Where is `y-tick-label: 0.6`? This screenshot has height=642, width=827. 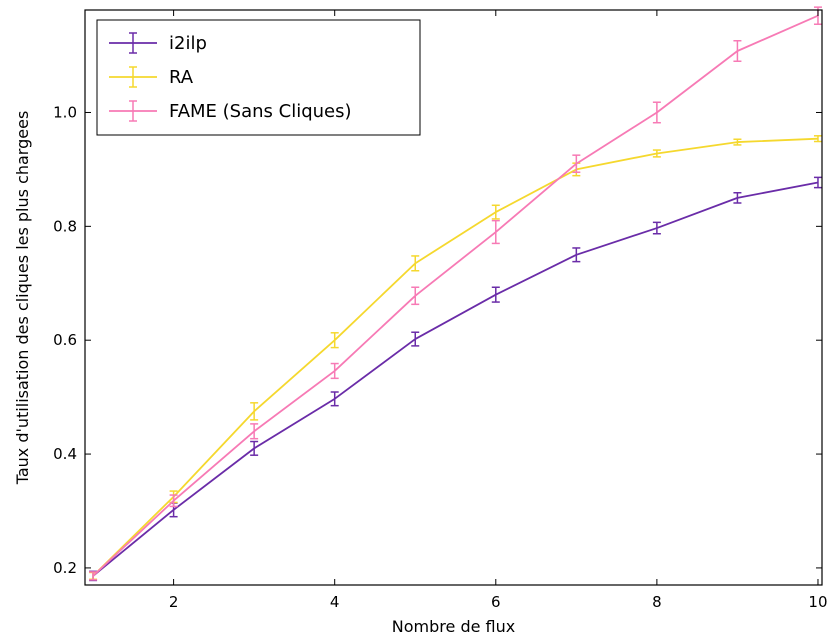
y-tick-label: 0.6 is located at coordinates (65, 340).